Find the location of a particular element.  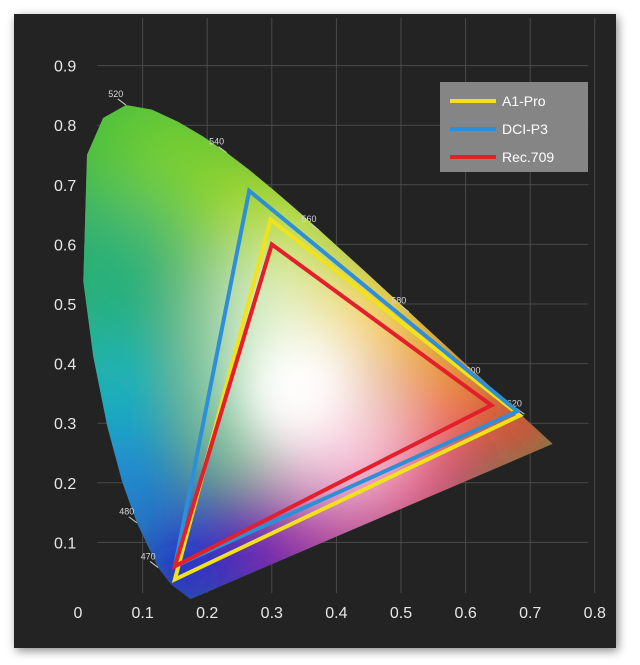

x-tick-label: 0.5 is located at coordinates (401, 613).